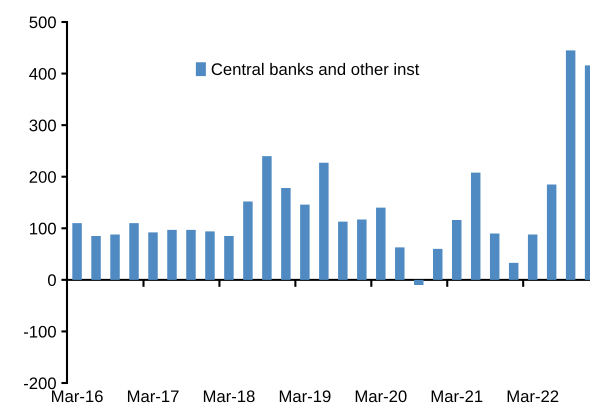  What do you see at coordinates (42, 126) in the screenshot?
I see `y-tick-label: 300` at bounding box center [42, 126].